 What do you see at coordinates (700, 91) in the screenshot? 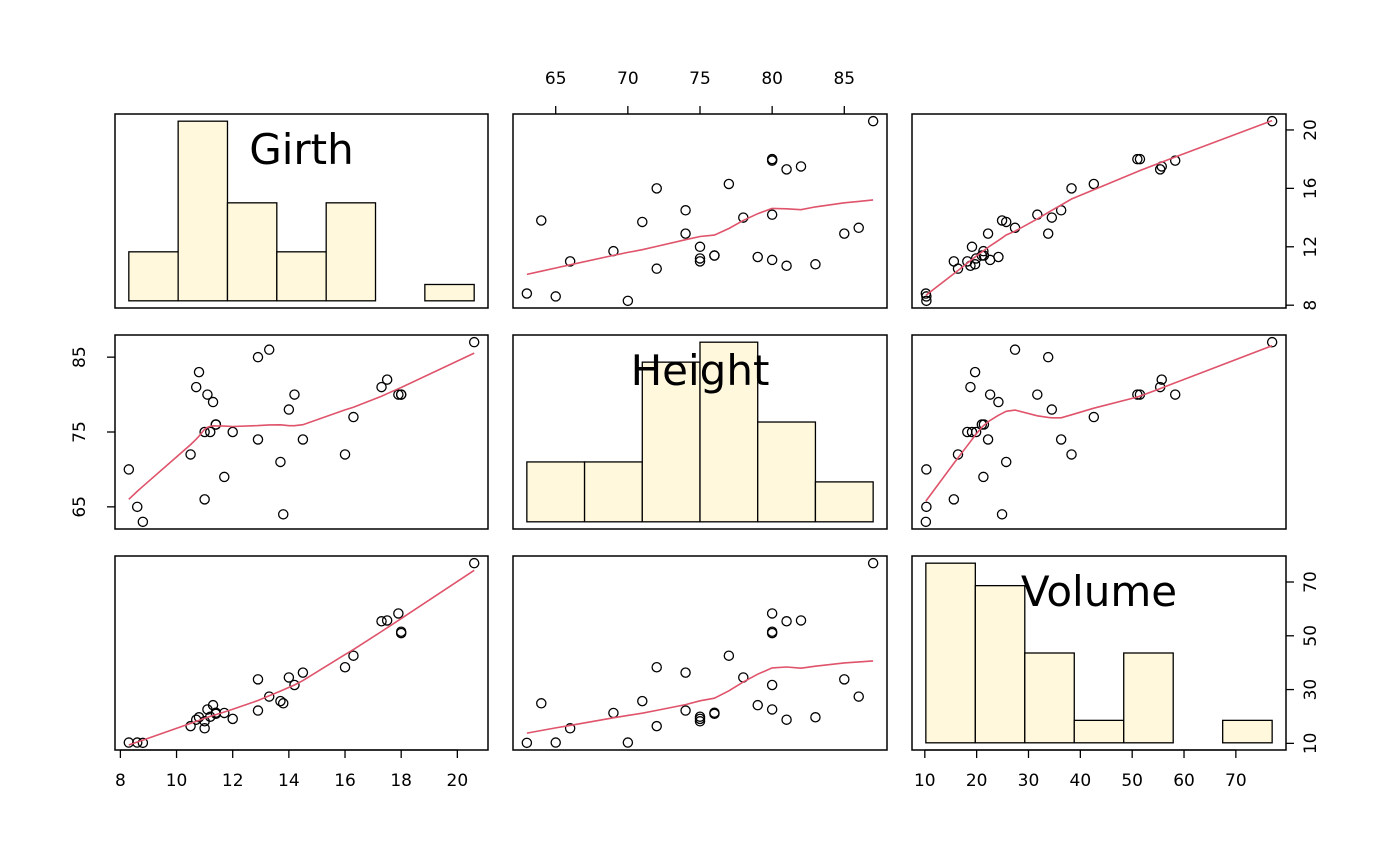
I see `x-axis-top-height: 65 70 75 80 85` at bounding box center [700, 91].